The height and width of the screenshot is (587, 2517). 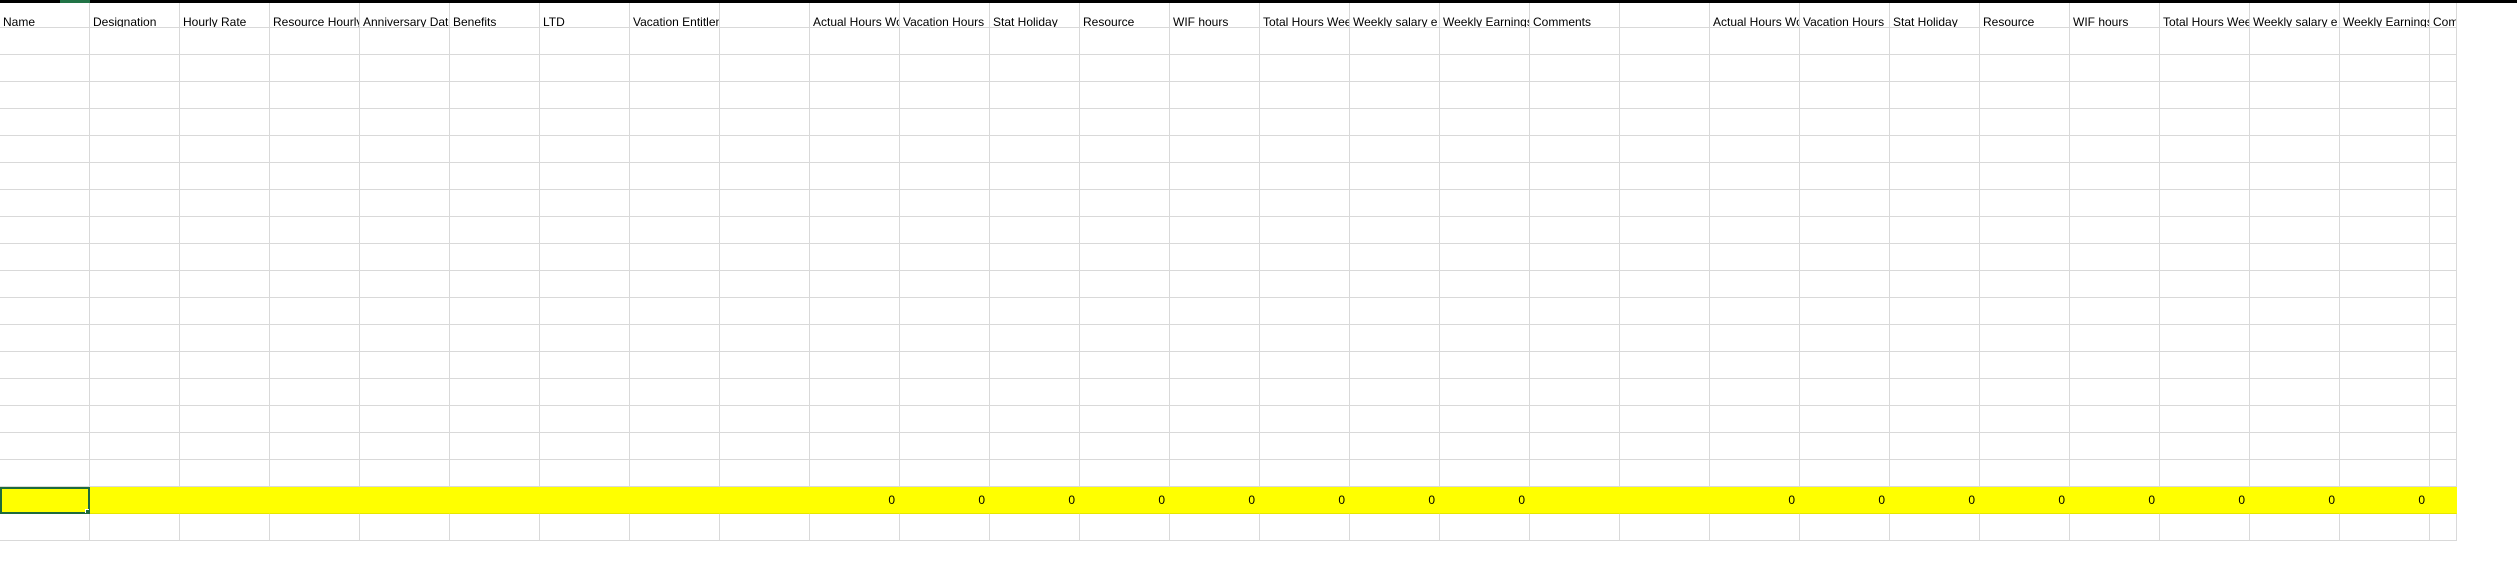 What do you see at coordinates (2443, 15) in the screenshot?
I see `header-cell: Comments` at bounding box center [2443, 15].